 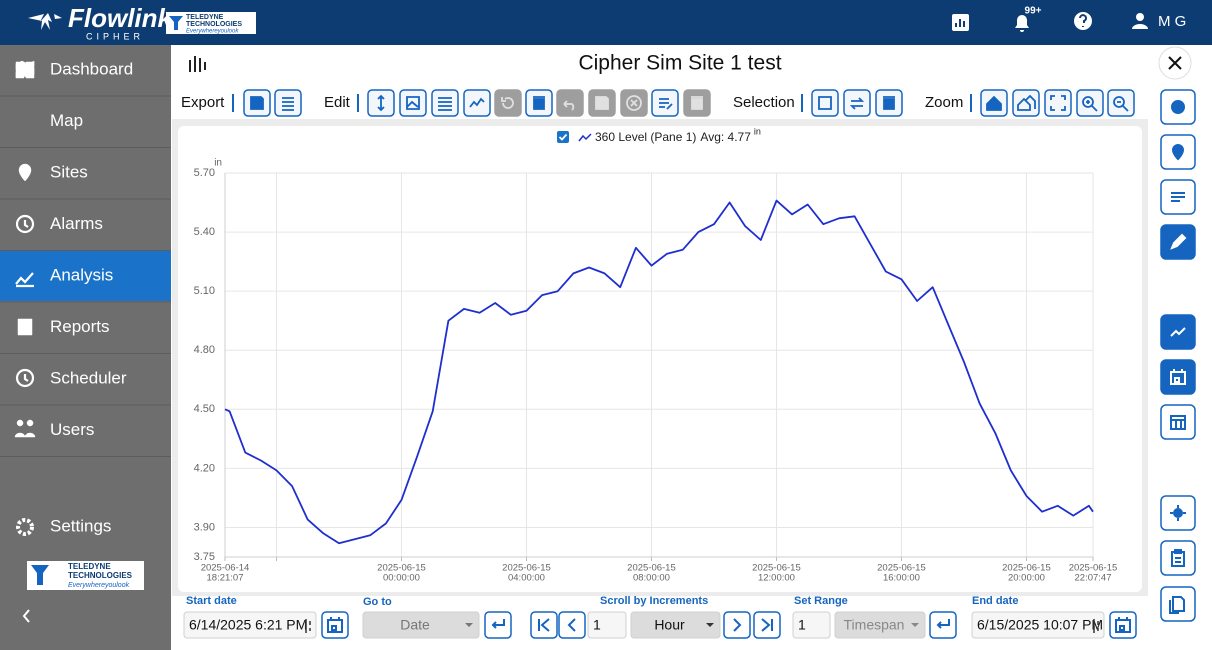 I want to click on range-unit: Timespan, so click(x=880, y=625).